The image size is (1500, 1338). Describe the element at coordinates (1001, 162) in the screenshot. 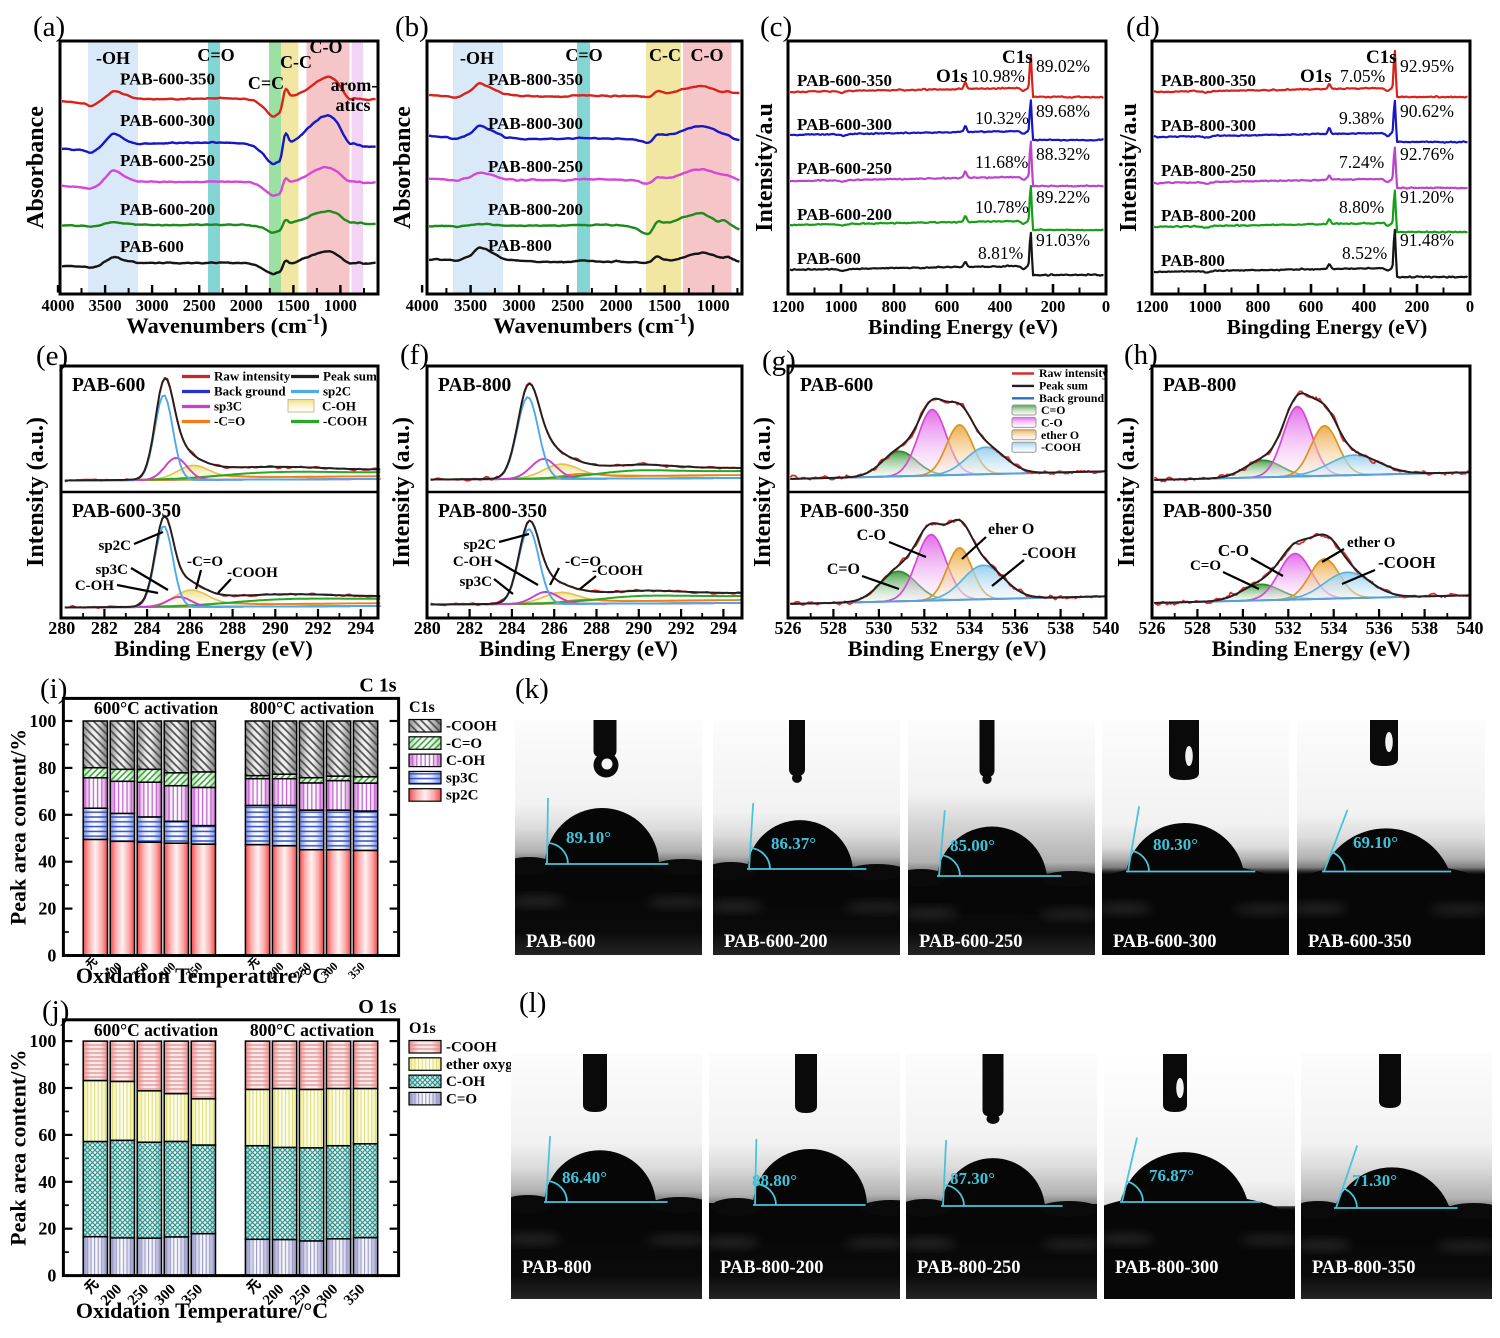

I see `svg-text: 11.68%` at that location.